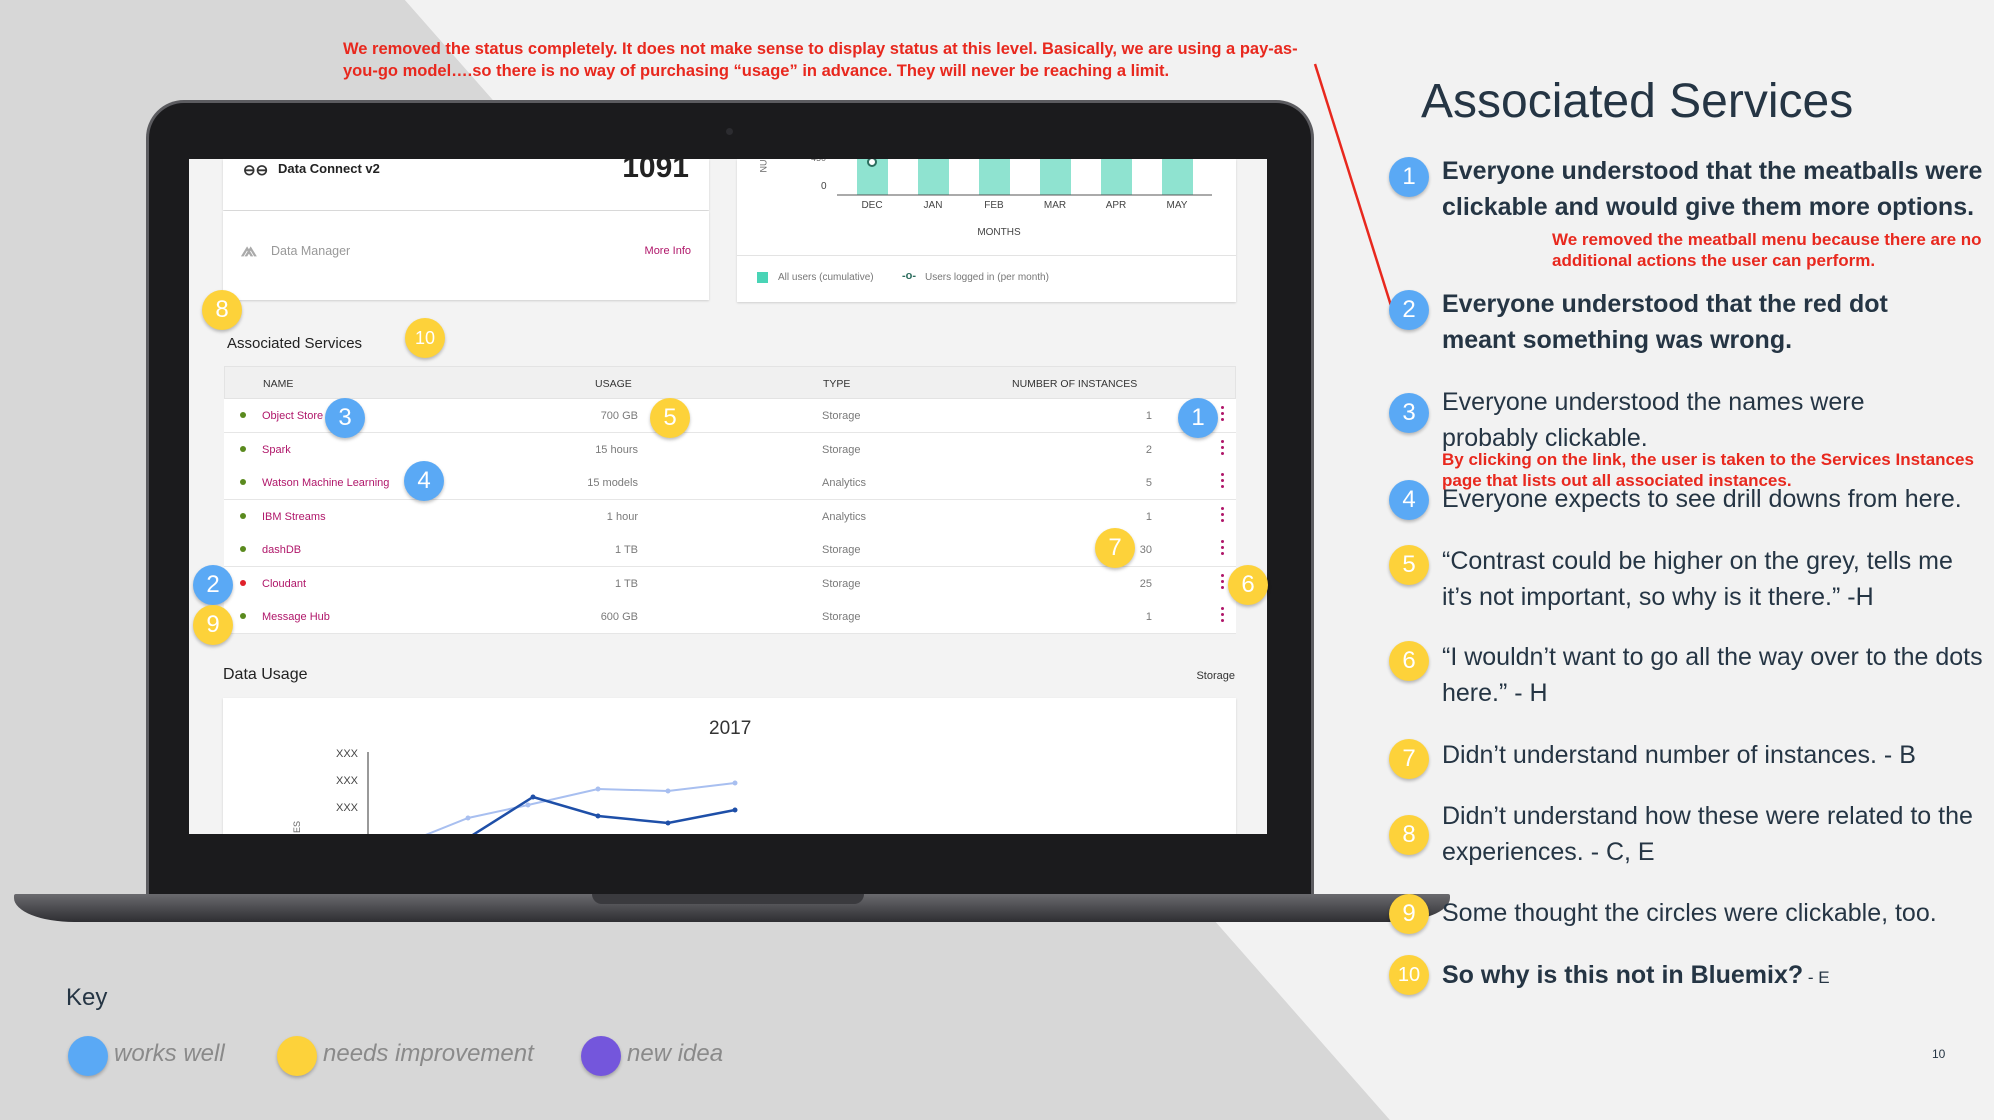 The image size is (1994, 1120). What do you see at coordinates (1409, 835) in the screenshot?
I see `badge-8: 8` at bounding box center [1409, 835].